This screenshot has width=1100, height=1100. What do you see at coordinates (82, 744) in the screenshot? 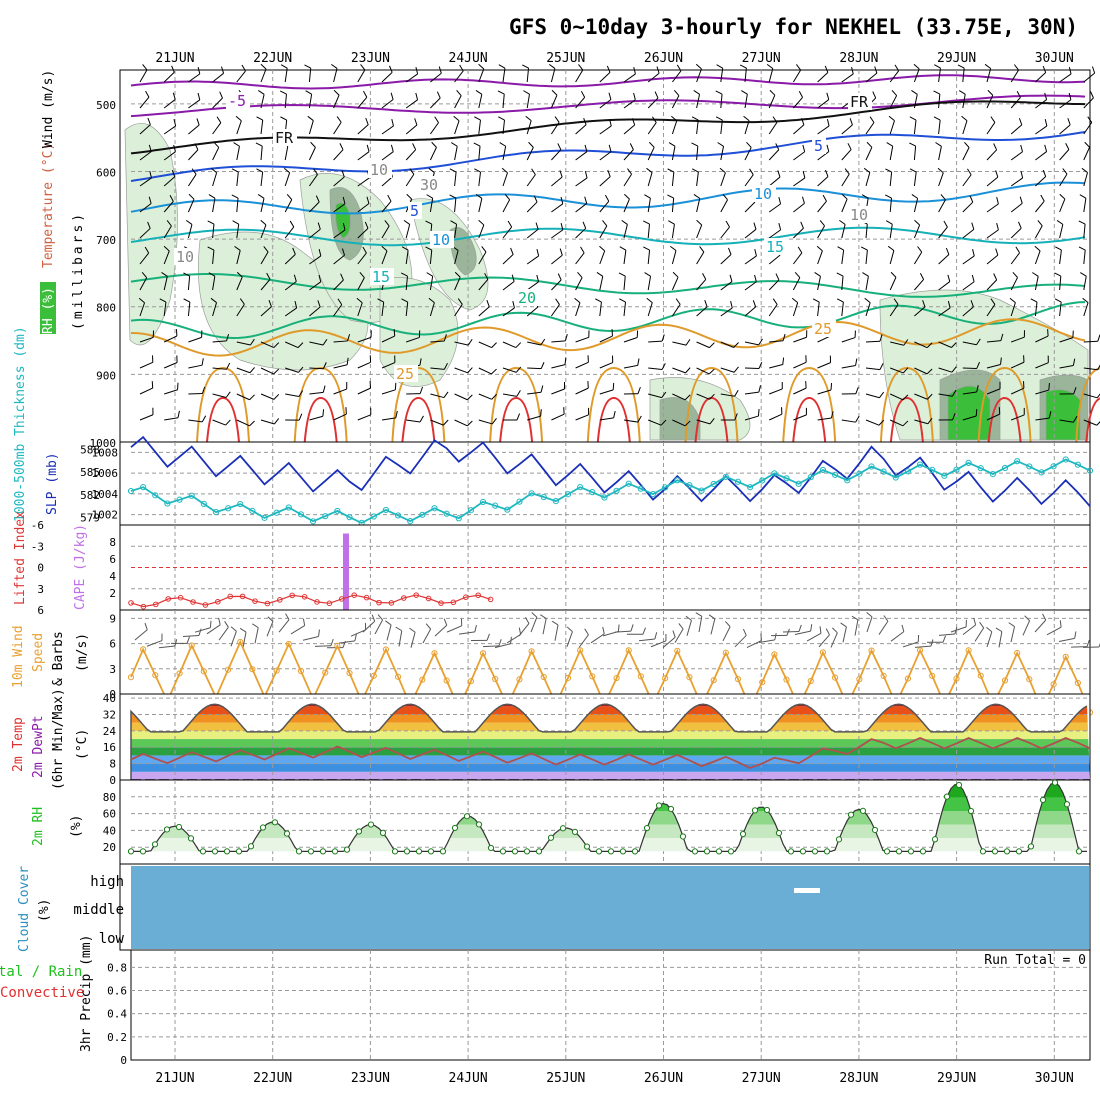
I see `ylabel-temp2m-4: (°C)` at bounding box center [82, 744].